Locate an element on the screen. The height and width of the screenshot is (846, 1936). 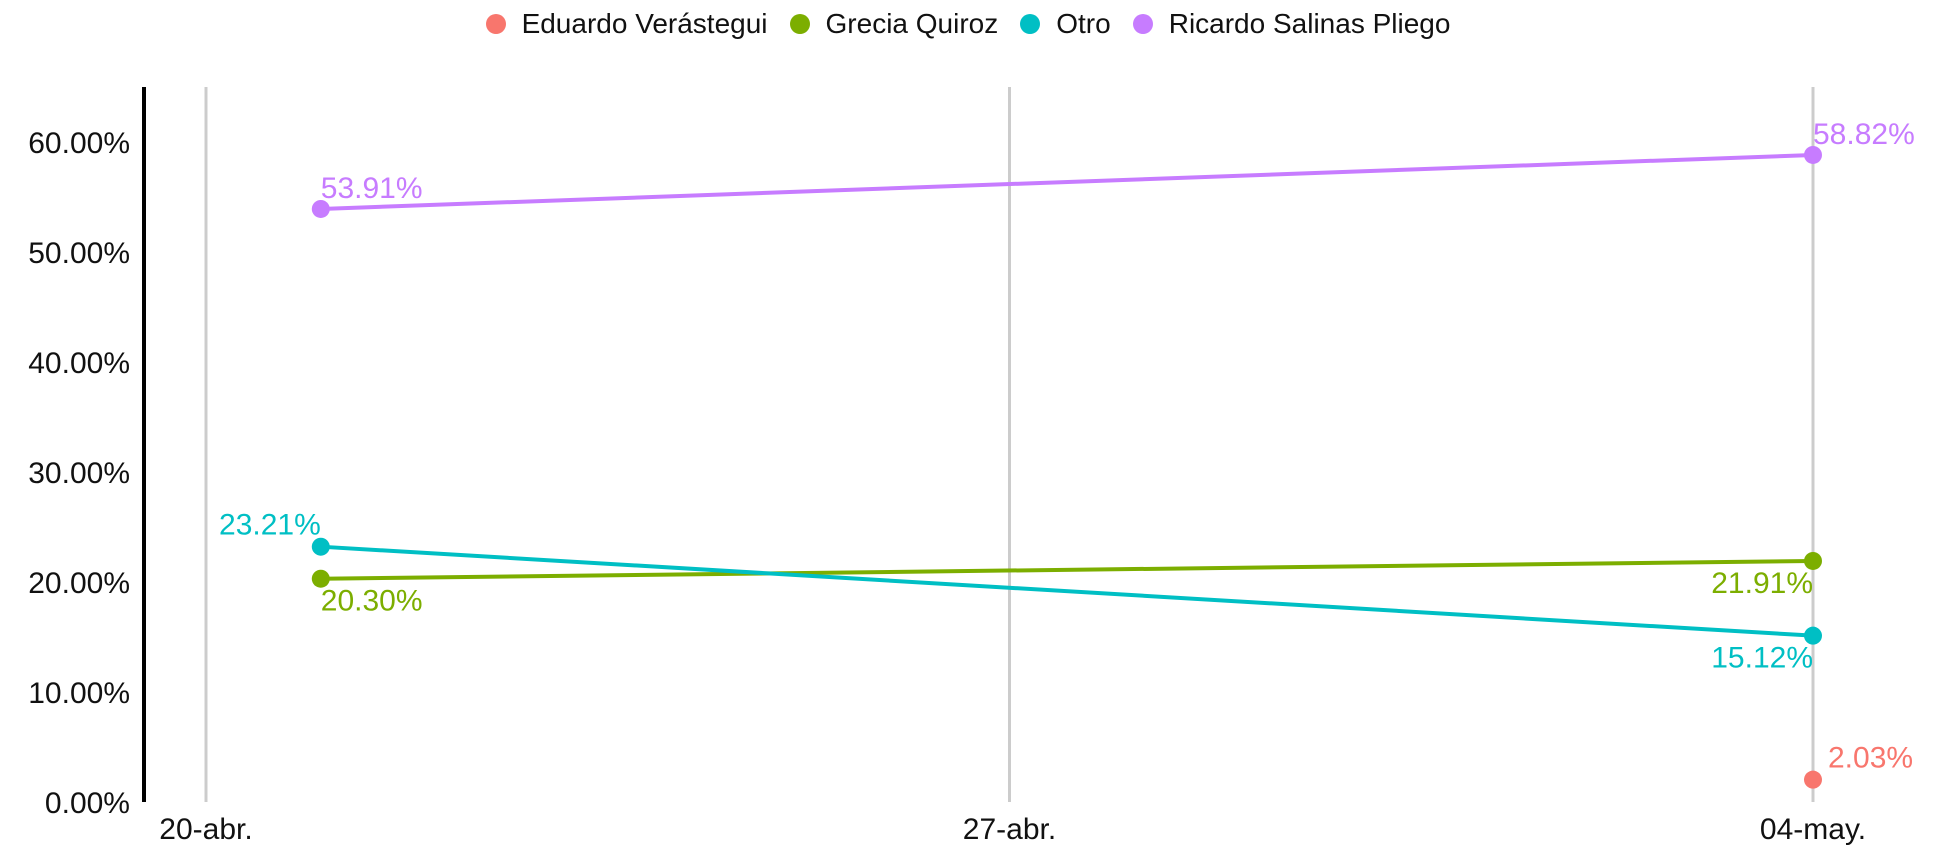
y-tick-label: 50.00% is located at coordinates (79, 253).